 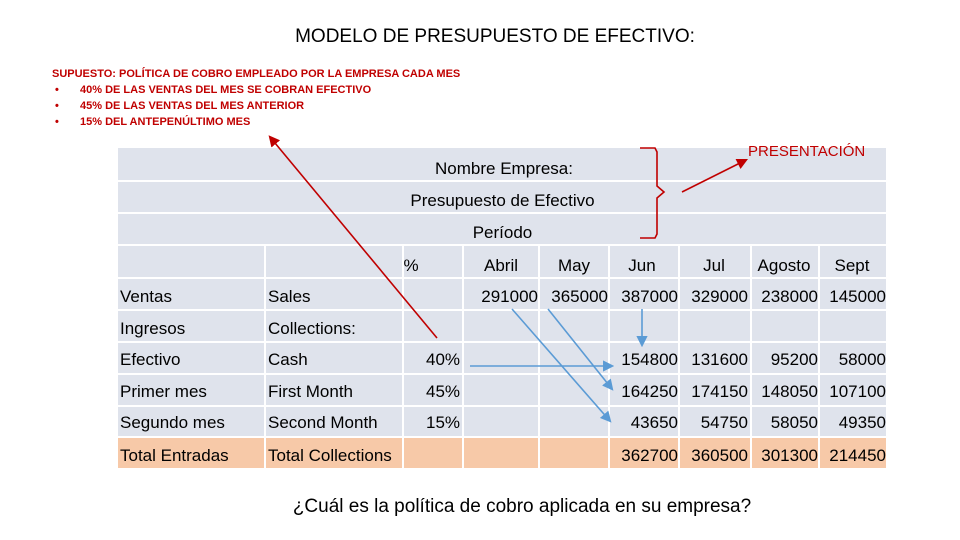 What do you see at coordinates (719, 455) in the screenshot?
I see `value-cell: 360500` at bounding box center [719, 455].